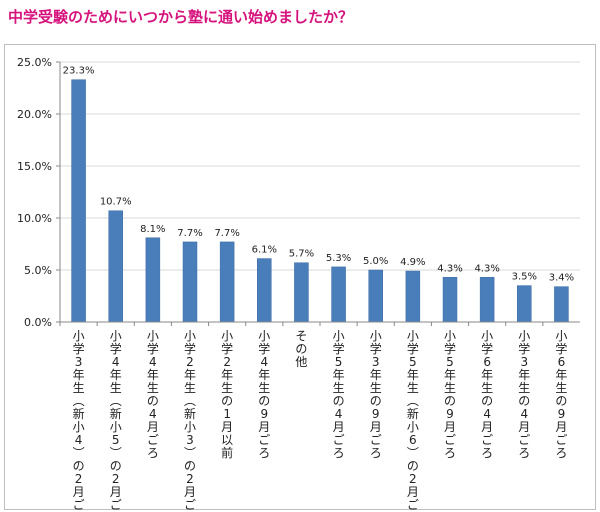 The width and height of the screenshot is (600, 512). I want to click on data-label: 23.3%, so click(79, 71).